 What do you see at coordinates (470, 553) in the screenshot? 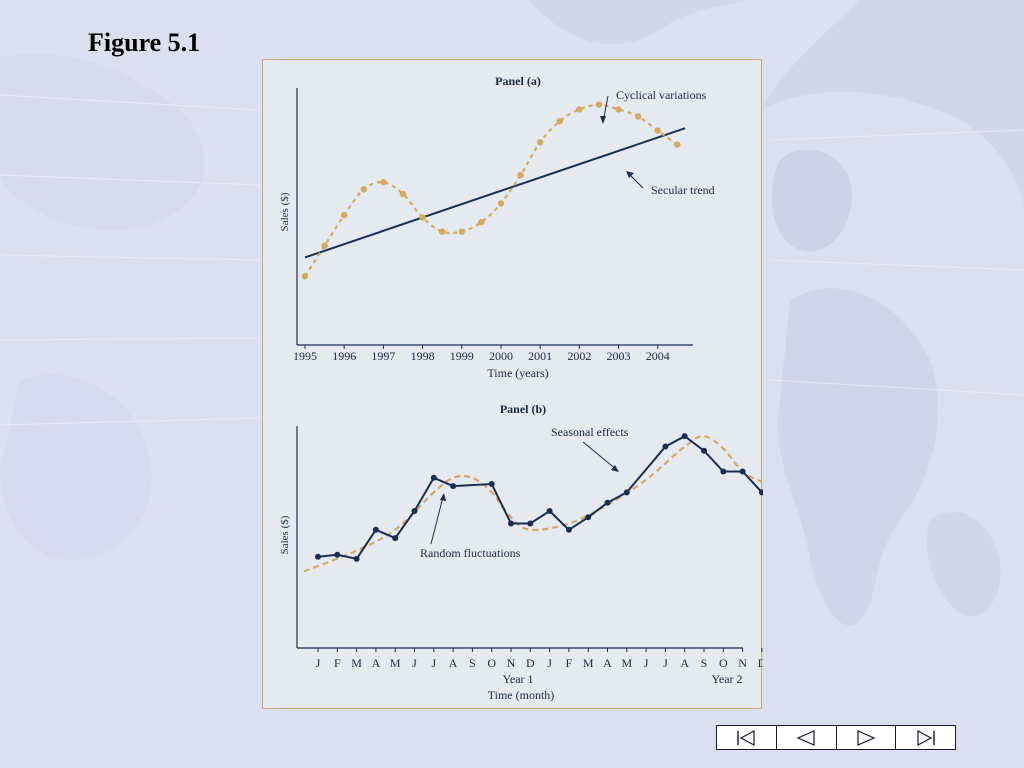
I see `chart-b-annotation-random: Random fluctuations` at bounding box center [470, 553].